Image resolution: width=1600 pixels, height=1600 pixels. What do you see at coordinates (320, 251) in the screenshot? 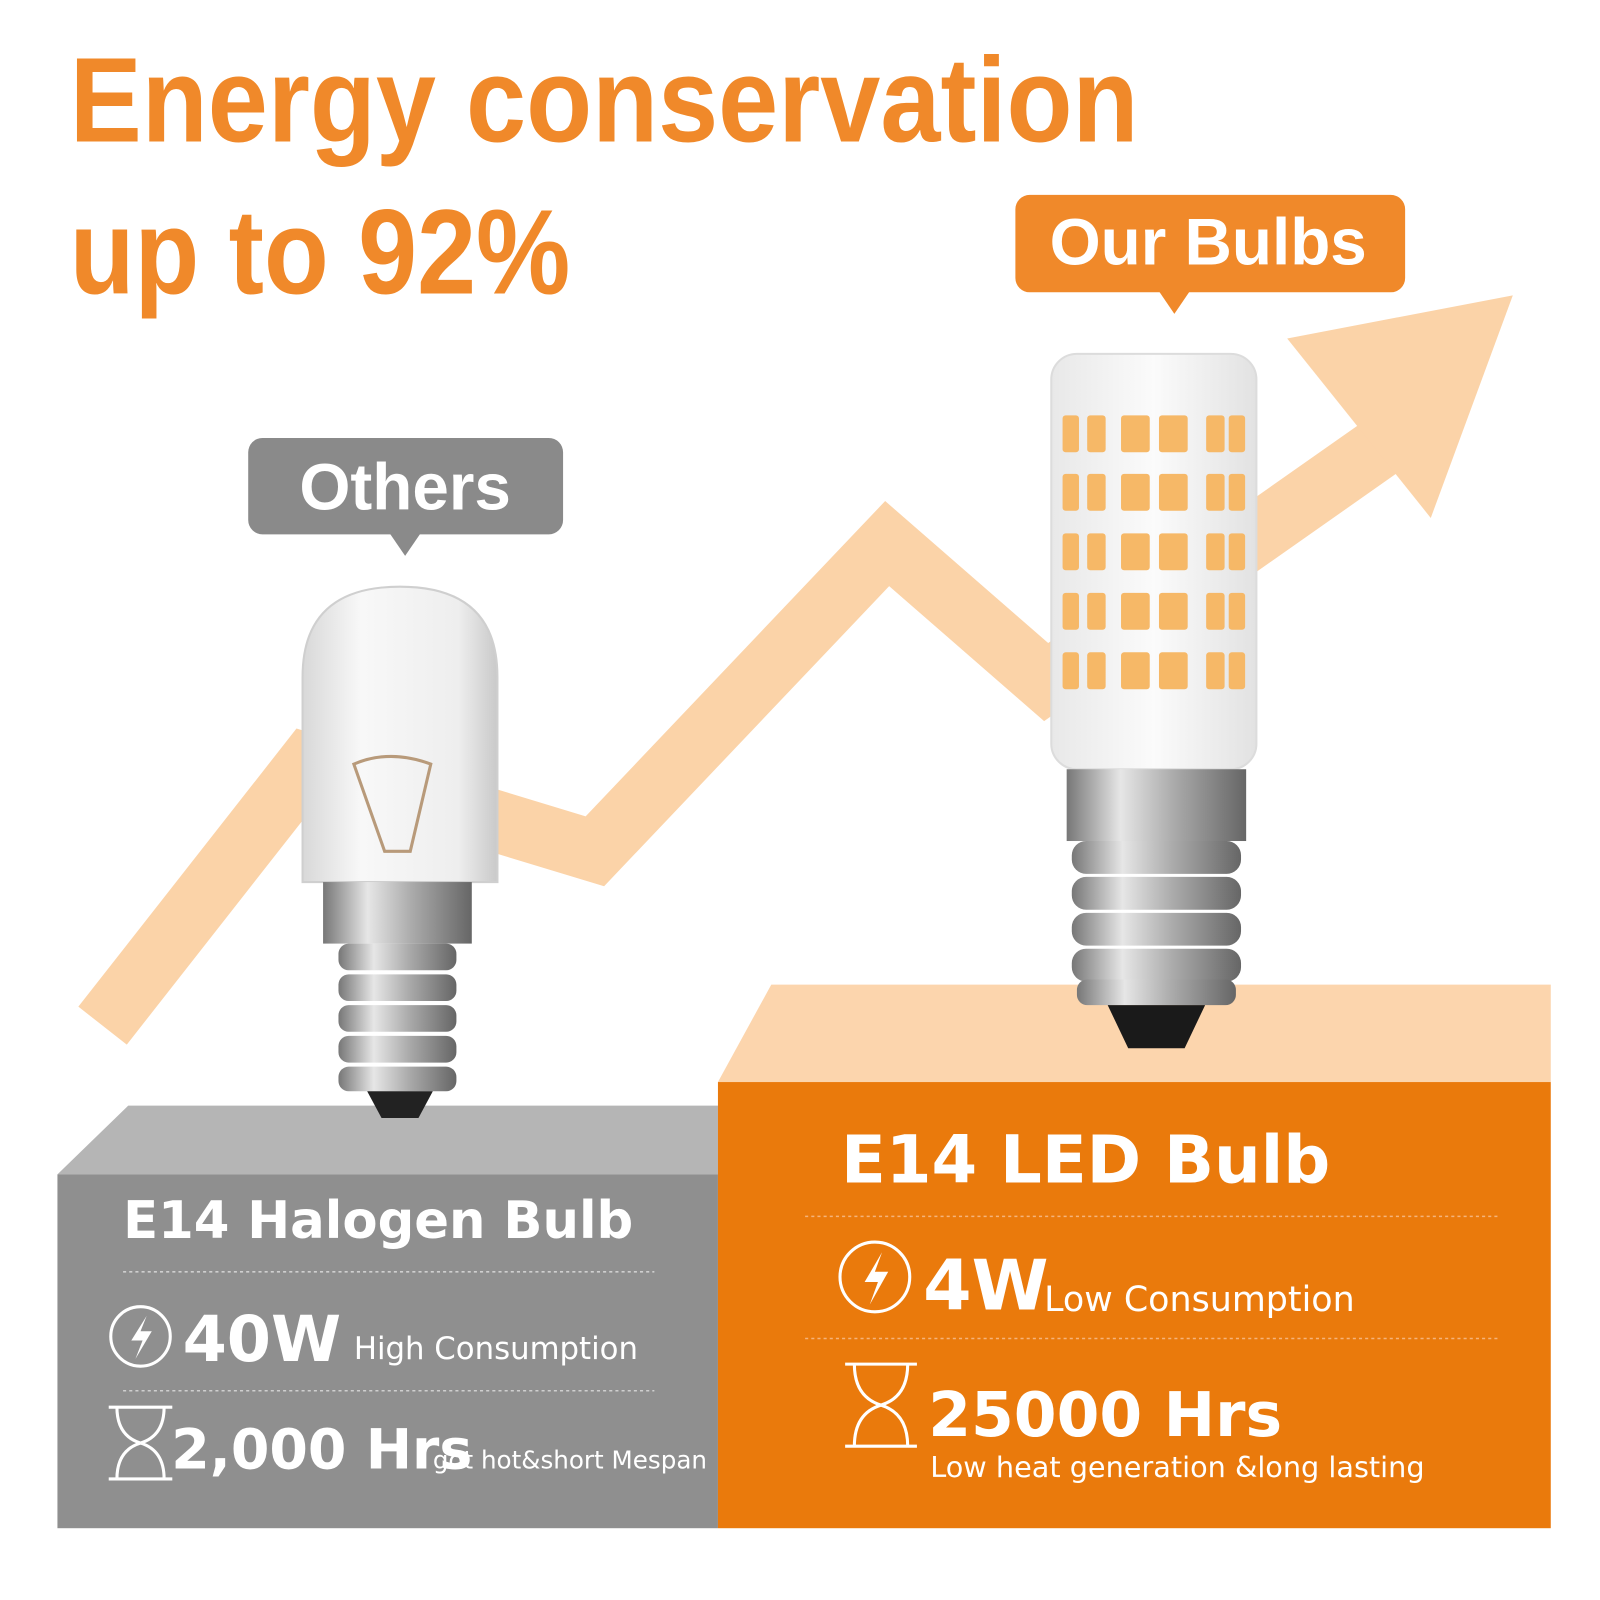
I see `headline: up to 92%` at bounding box center [320, 251].